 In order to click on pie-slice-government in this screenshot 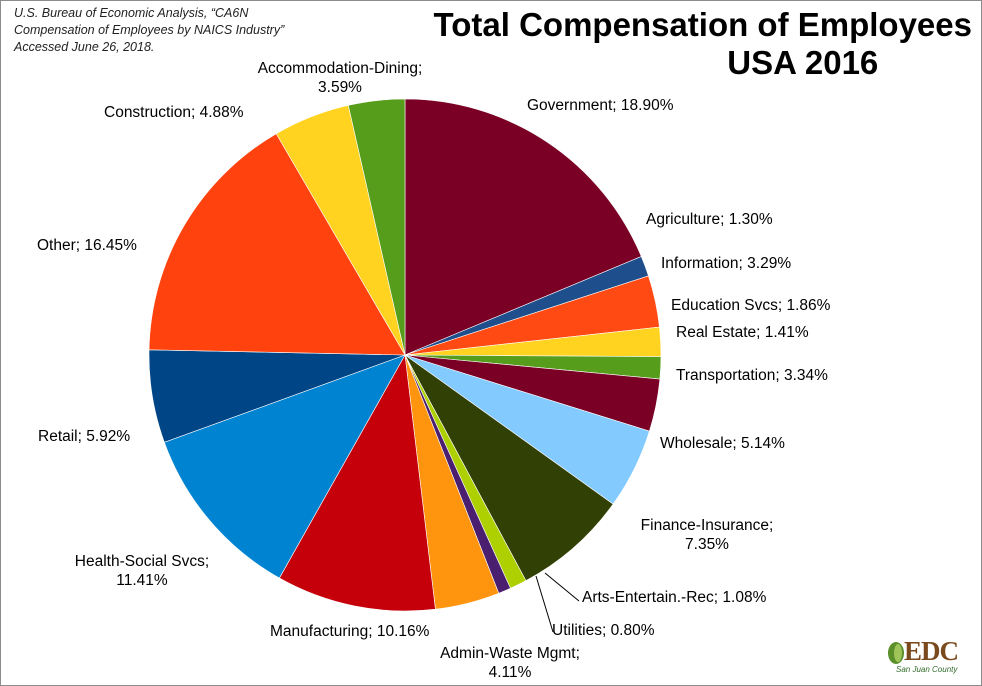, I will do `click(523, 227)`.